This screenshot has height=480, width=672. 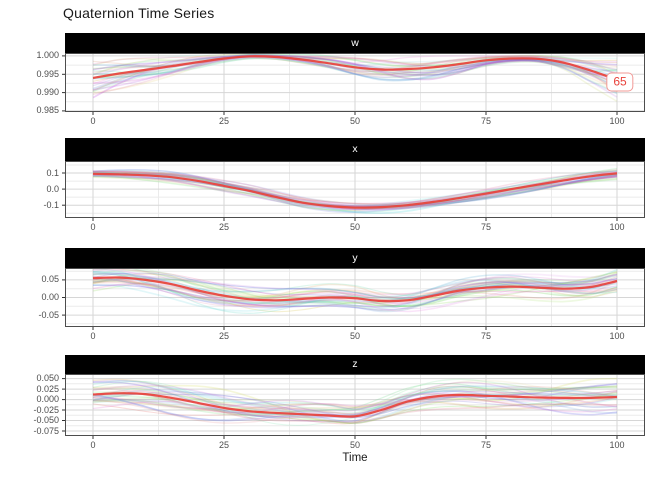 I want to click on facet-strip-w: w, so click(x=355, y=43).